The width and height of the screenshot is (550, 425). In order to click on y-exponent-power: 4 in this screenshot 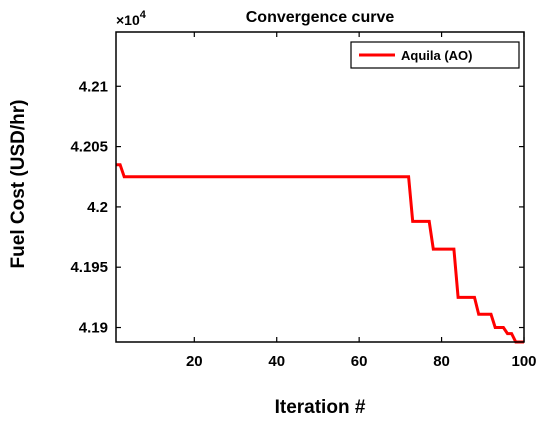, I will do `click(143, 15)`.